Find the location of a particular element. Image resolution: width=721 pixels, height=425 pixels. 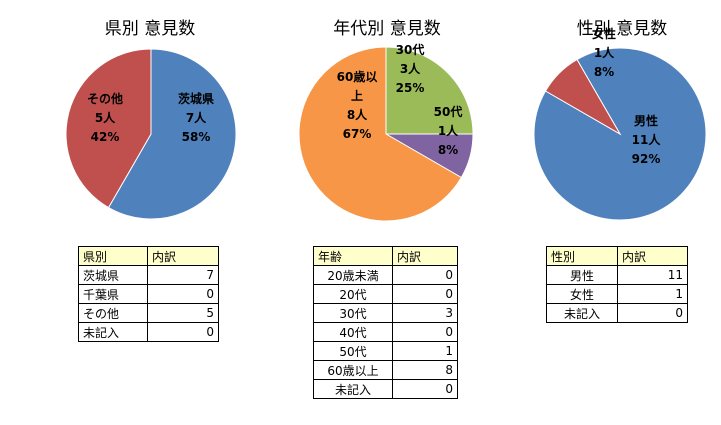

table-cell: 5 is located at coordinates (183, 313).